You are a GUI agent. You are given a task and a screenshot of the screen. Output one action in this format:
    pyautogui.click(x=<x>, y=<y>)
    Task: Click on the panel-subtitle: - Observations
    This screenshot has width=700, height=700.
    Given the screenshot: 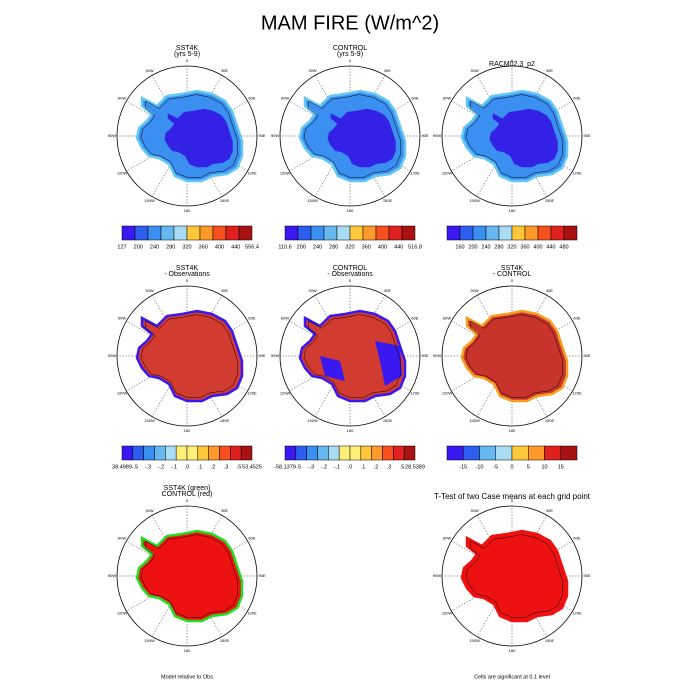 What is the action you would take?
    pyautogui.click(x=187, y=274)
    